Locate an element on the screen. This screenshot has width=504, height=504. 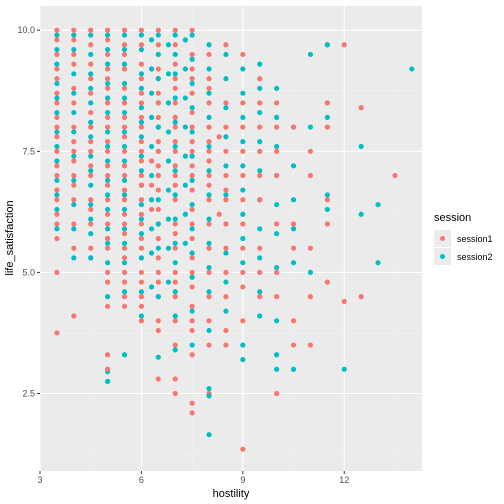
legend-label-session2: session2 is located at coordinates (475, 257).